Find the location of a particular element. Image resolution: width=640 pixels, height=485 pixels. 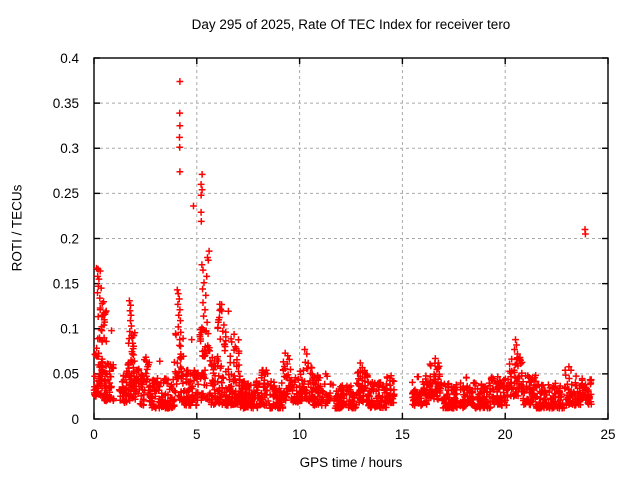

y-tick-label: 0.15 is located at coordinates (66, 283).